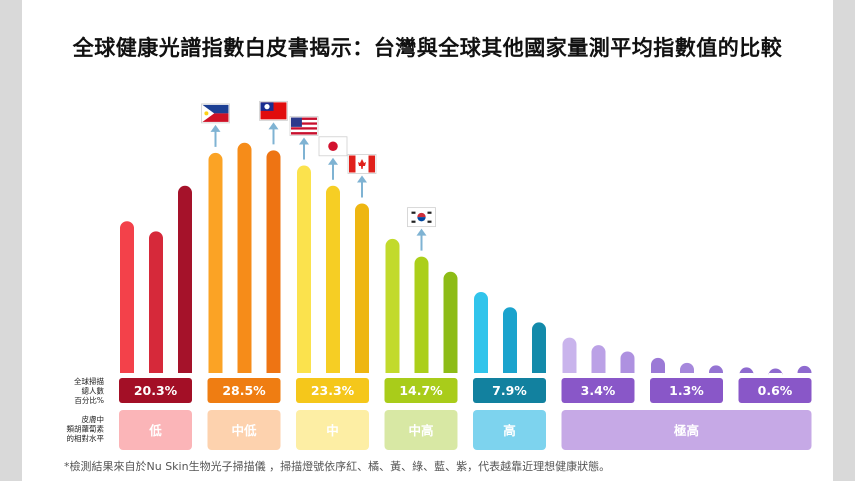 This screenshot has height=481, width=855. What do you see at coordinates (93, 419) in the screenshot?
I see `level-row-label: 皮膚中` at bounding box center [93, 419].